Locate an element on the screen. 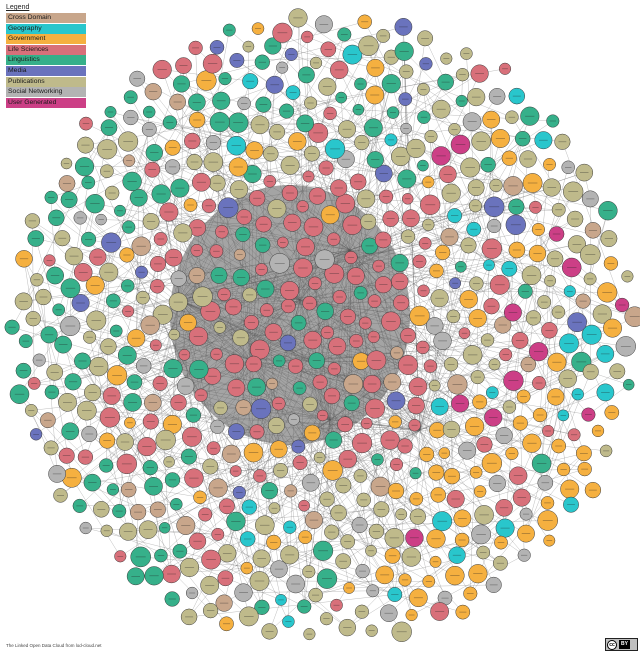  legend-item-geography: Geography is located at coordinates (46, 28).